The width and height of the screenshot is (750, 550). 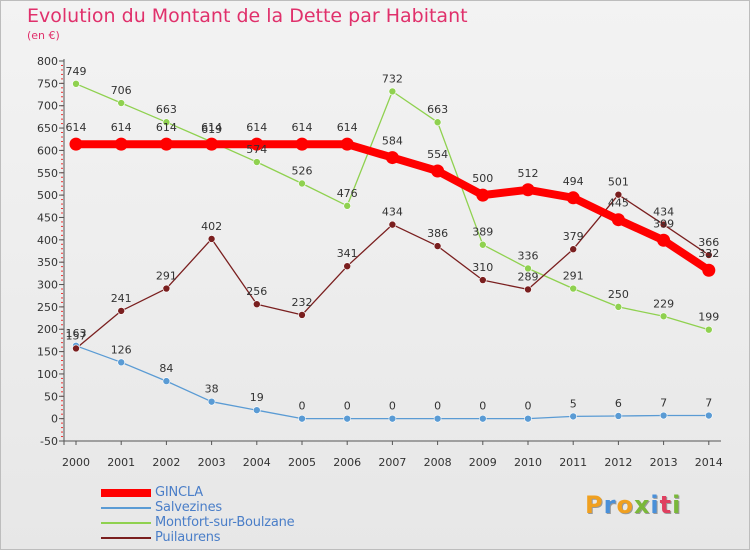 I want to click on data-label-gincla: 332, so click(x=708, y=253).